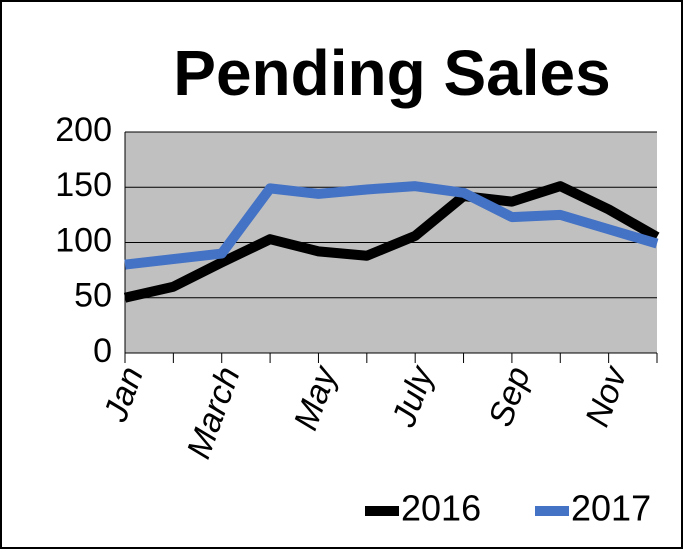  Describe the element at coordinates (441, 508) in the screenshot. I see `legend-label: 2016` at that location.